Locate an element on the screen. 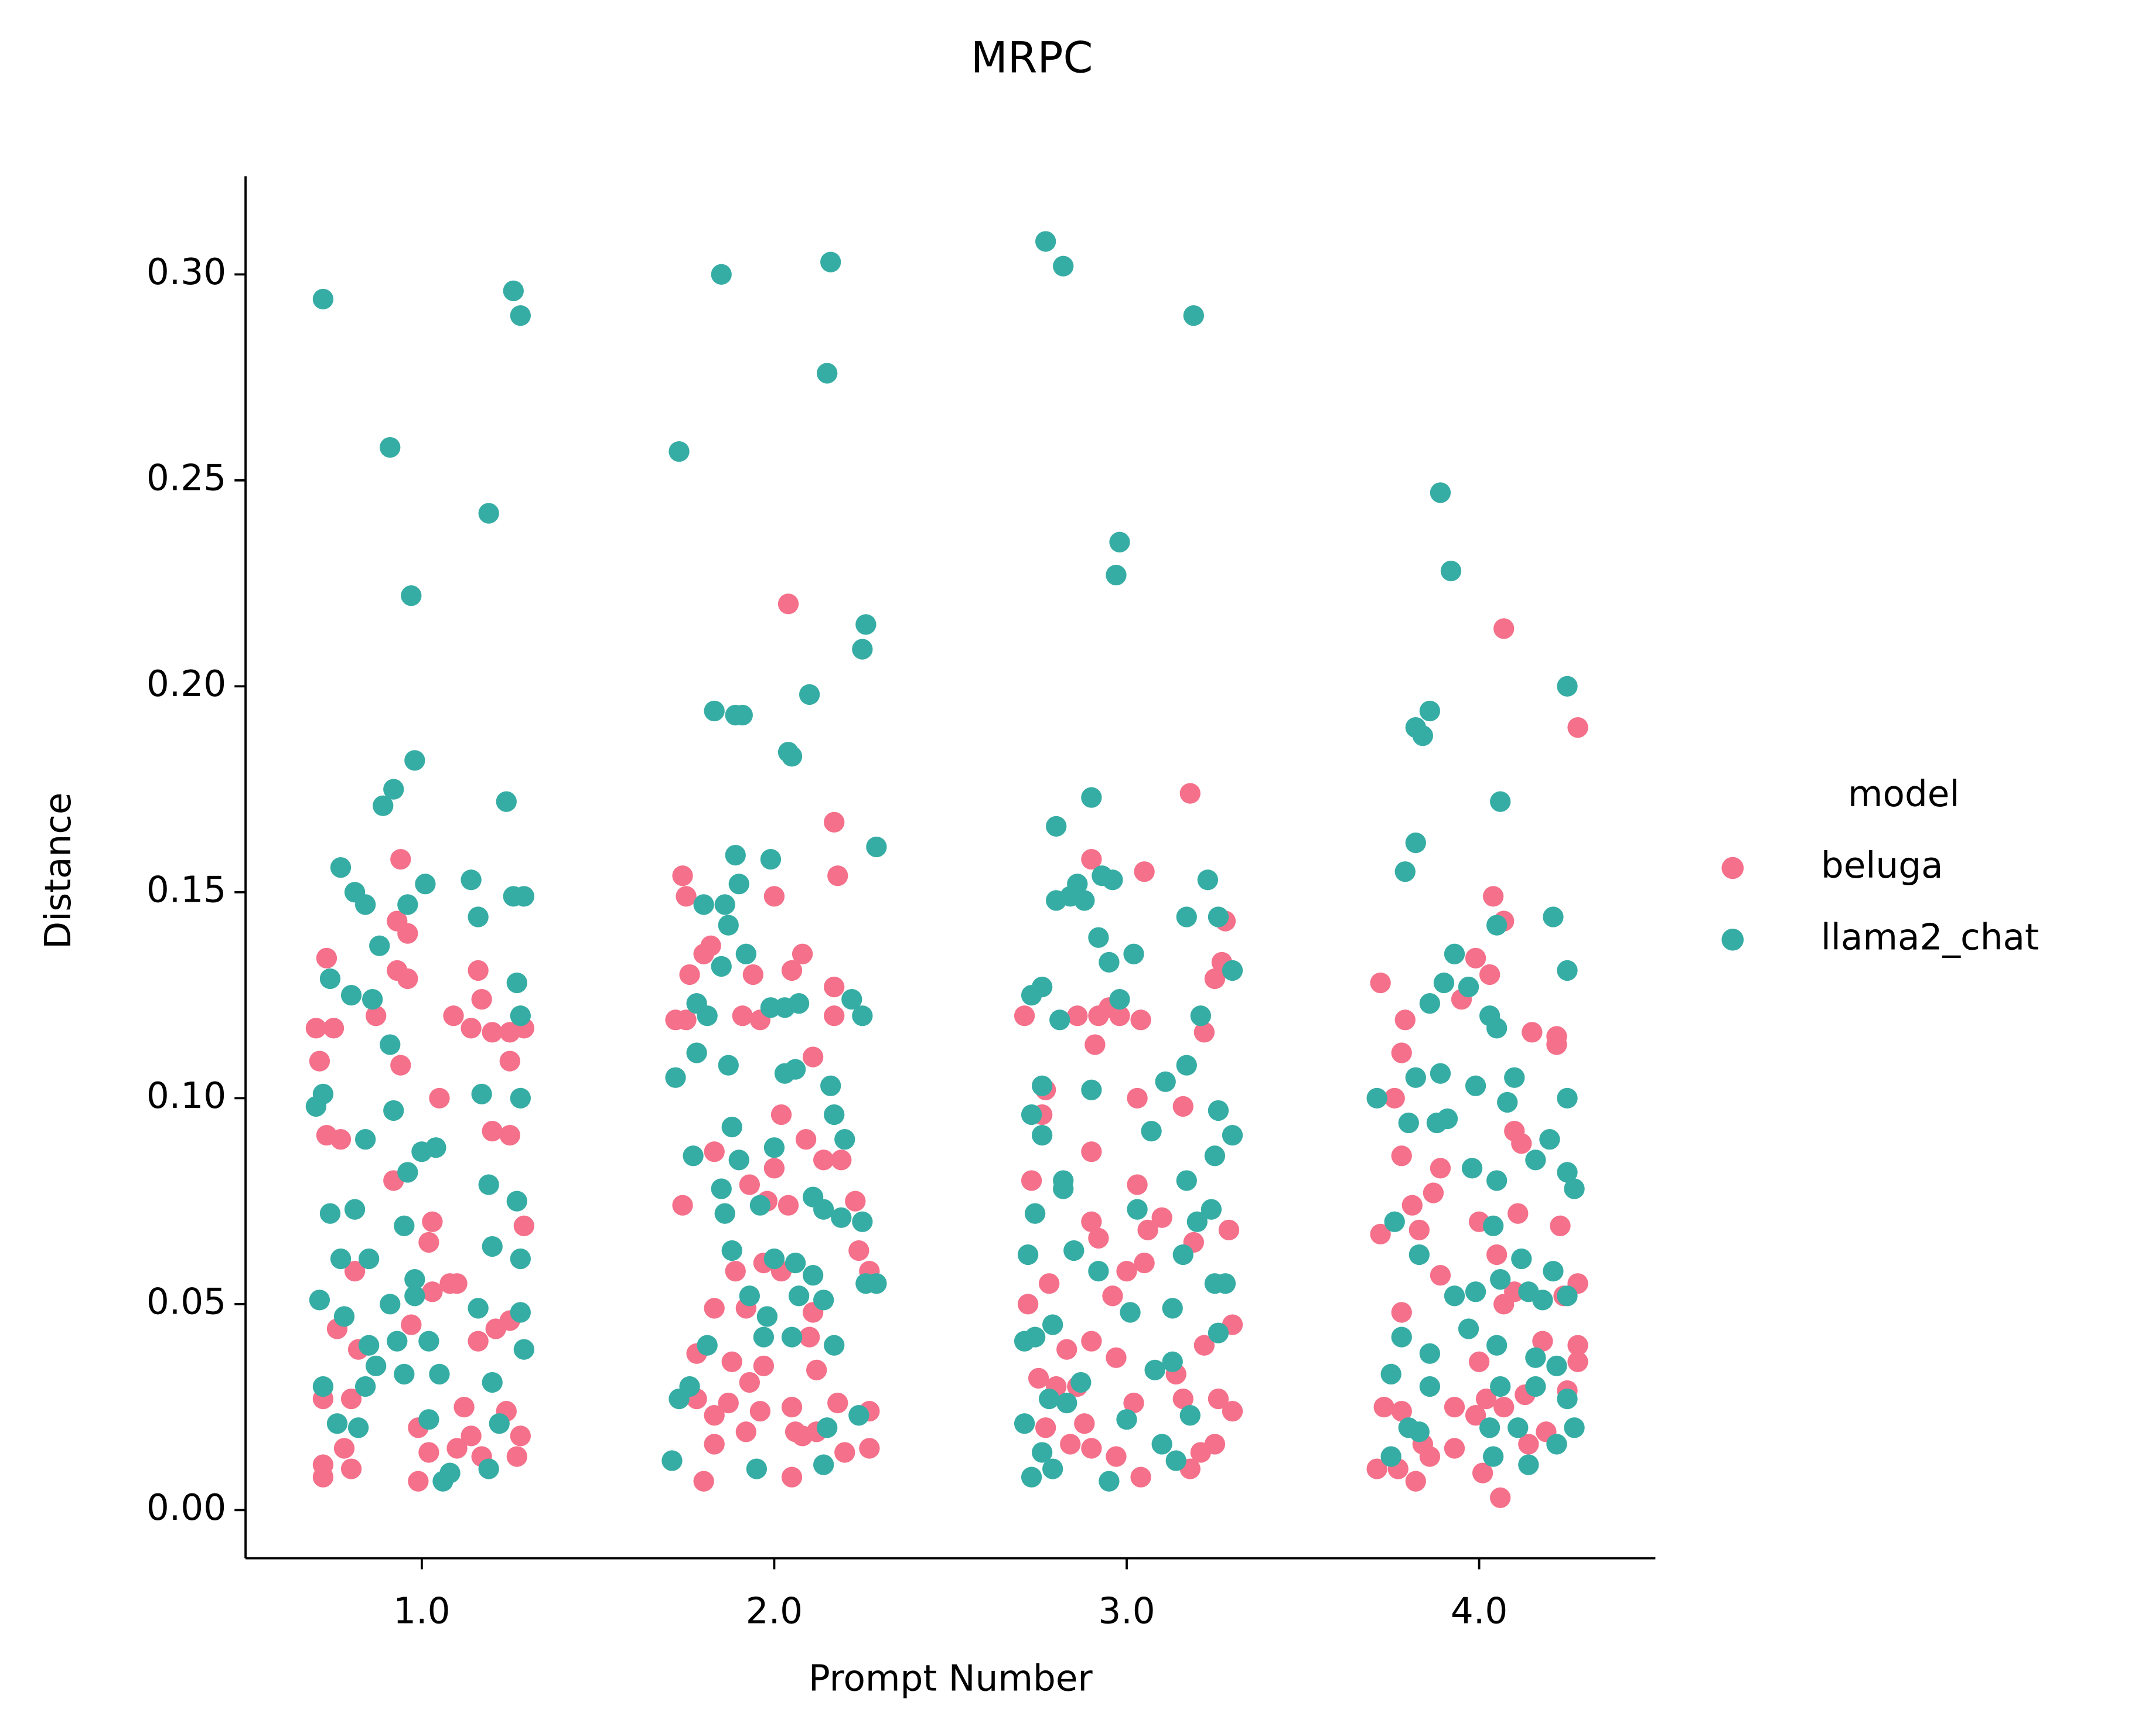 The width and height of the screenshot is (2152, 1736). x-axis-label: Prompt Number is located at coordinates (951, 1679).